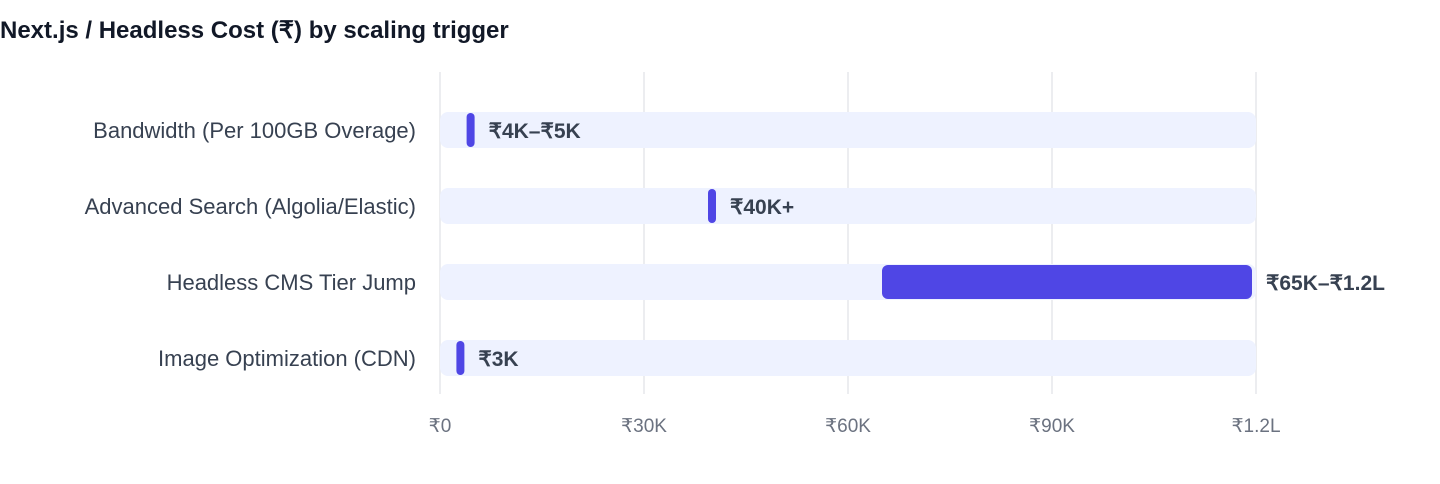 The height and width of the screenshot is (484, 1440). Describe the element at coordinates (848, 426) in the screenshot. I see `x-tick-label: ₹60K` at that location.